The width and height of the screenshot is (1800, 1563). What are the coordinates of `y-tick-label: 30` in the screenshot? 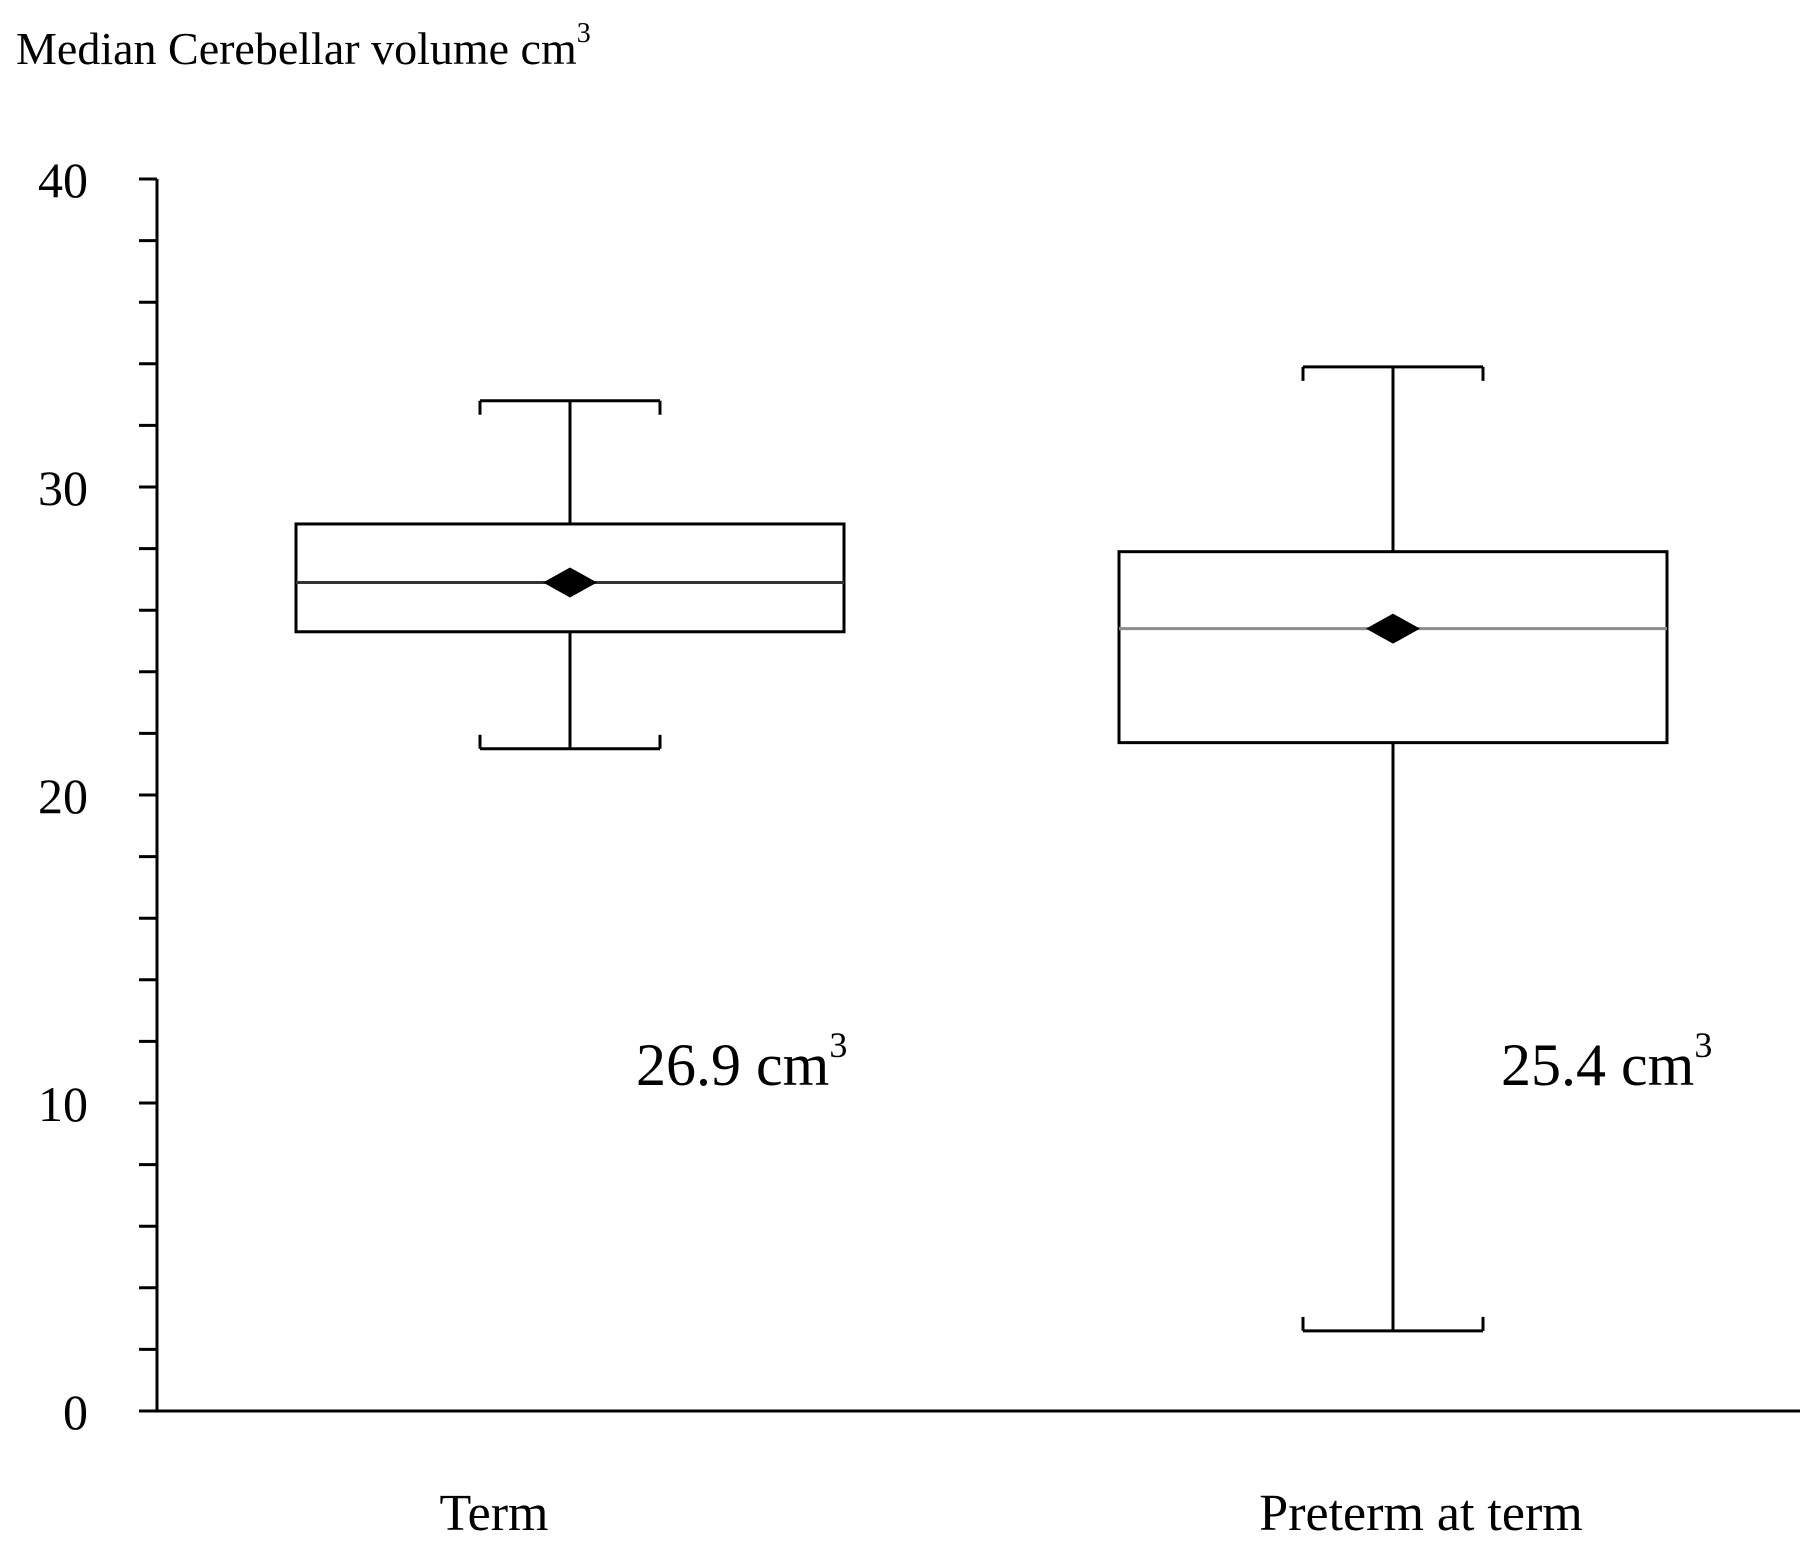 It's located at (63, 488).